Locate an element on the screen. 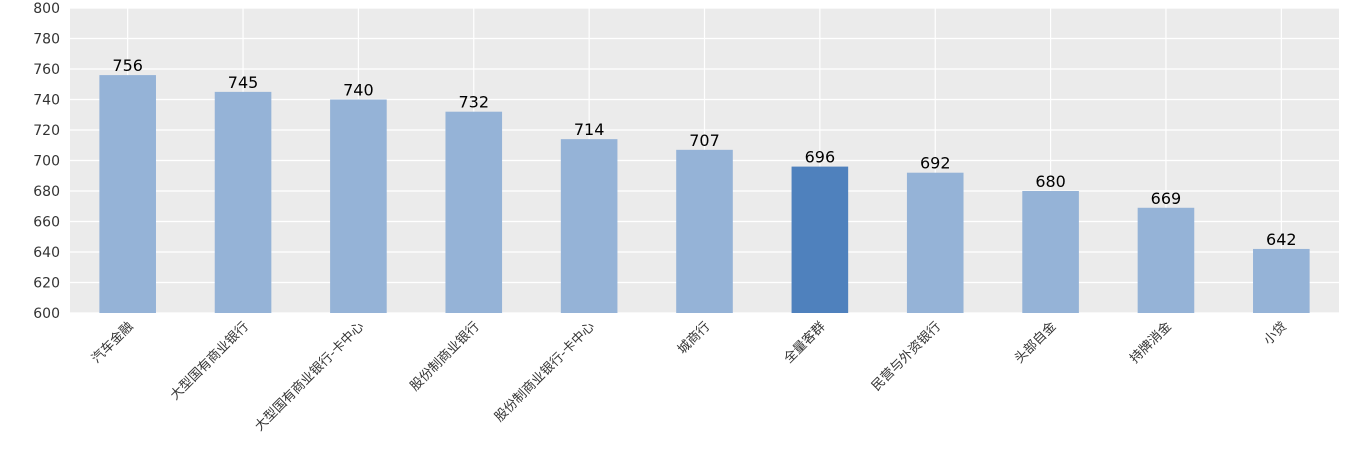 The height and width of the screenshot is (462, 1349). y-tick-label: 620 is located at coordinates (46, 284).